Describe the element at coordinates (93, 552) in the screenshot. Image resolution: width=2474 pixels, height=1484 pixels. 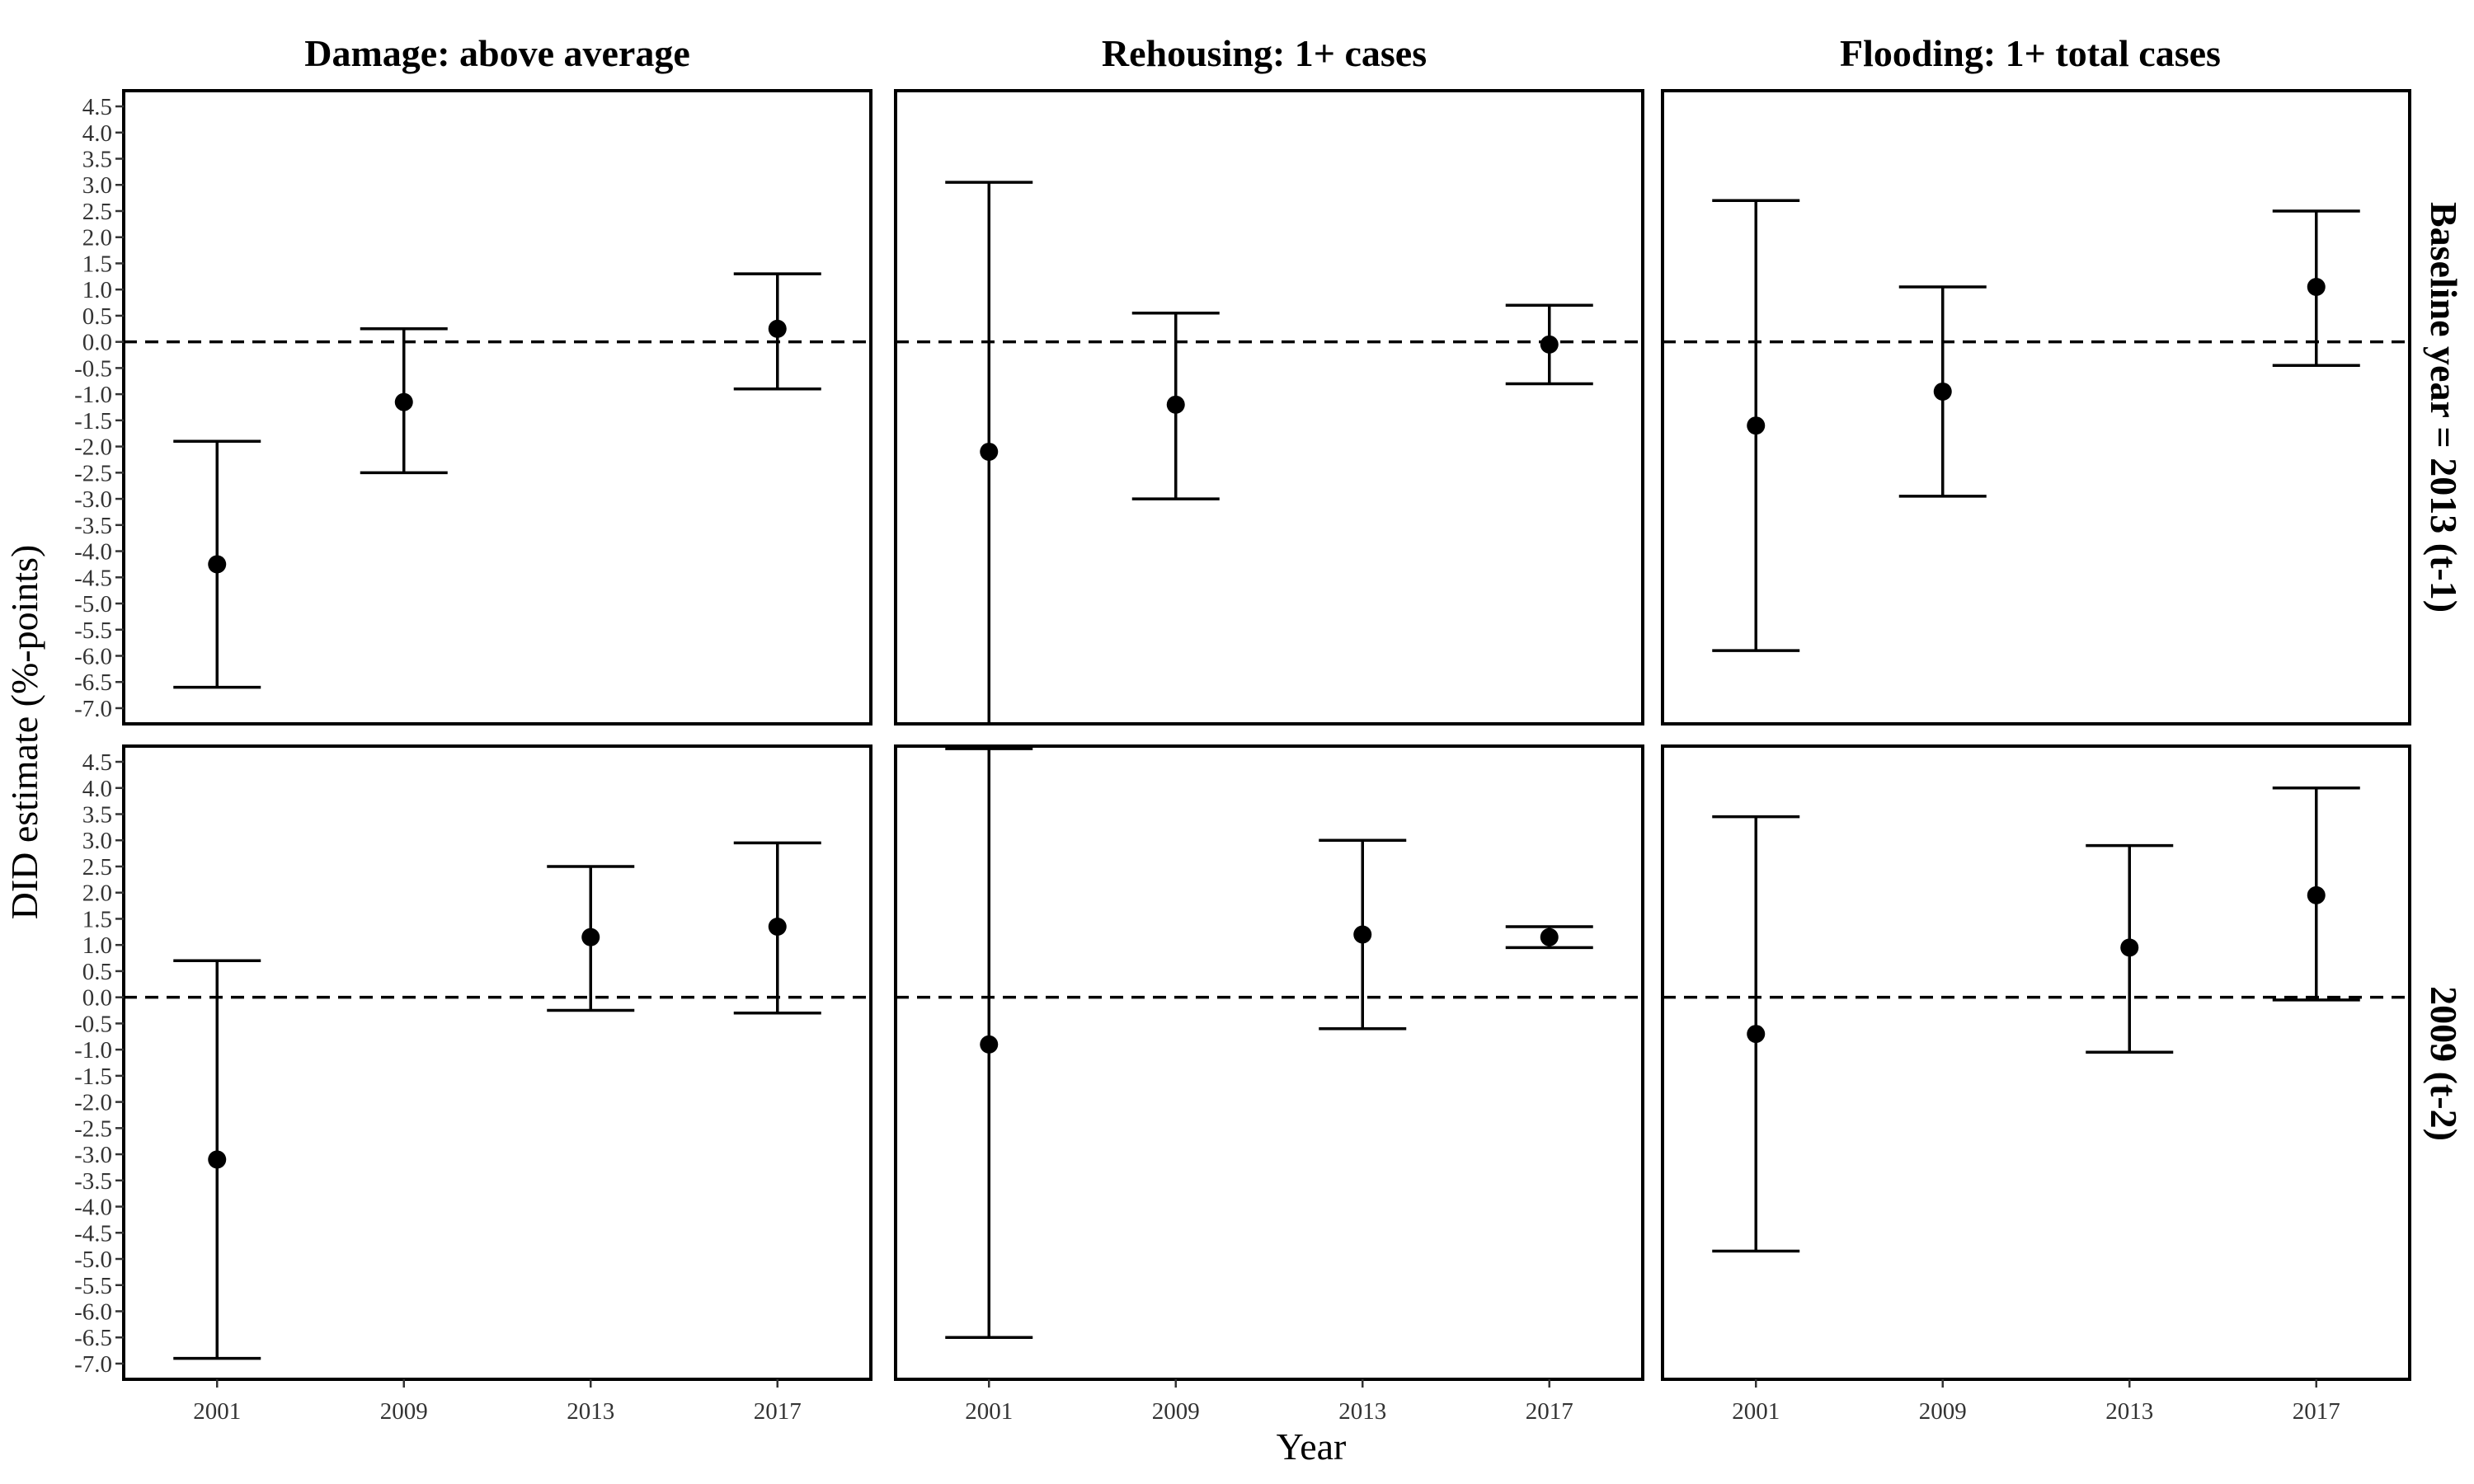
I see `y-tick-label-r0-6: -4.0` at that location.